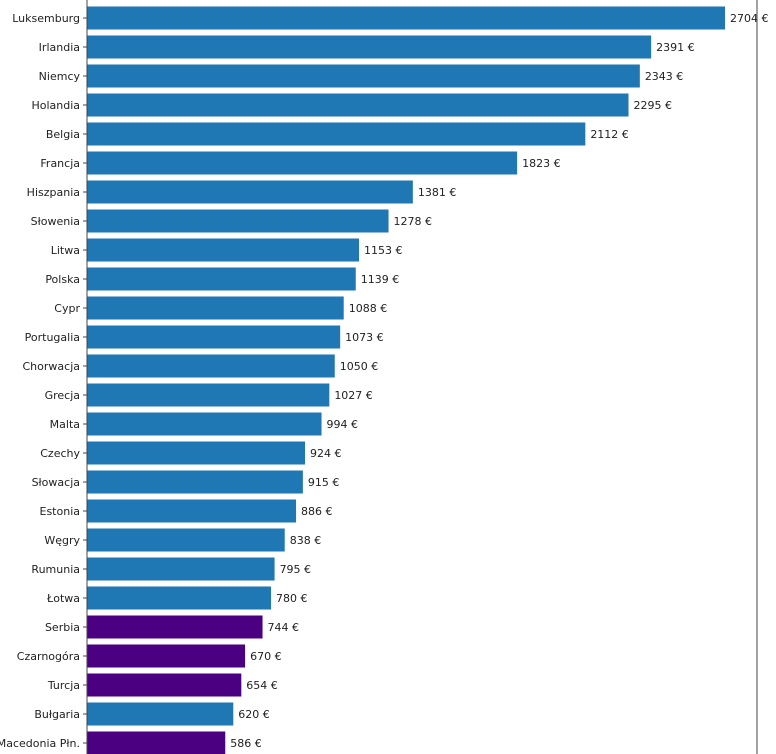 The image size is (776, 754). Describe the element at coordinates (65, 250) in the screenshot. I see `category-label: Litwa` at that location.